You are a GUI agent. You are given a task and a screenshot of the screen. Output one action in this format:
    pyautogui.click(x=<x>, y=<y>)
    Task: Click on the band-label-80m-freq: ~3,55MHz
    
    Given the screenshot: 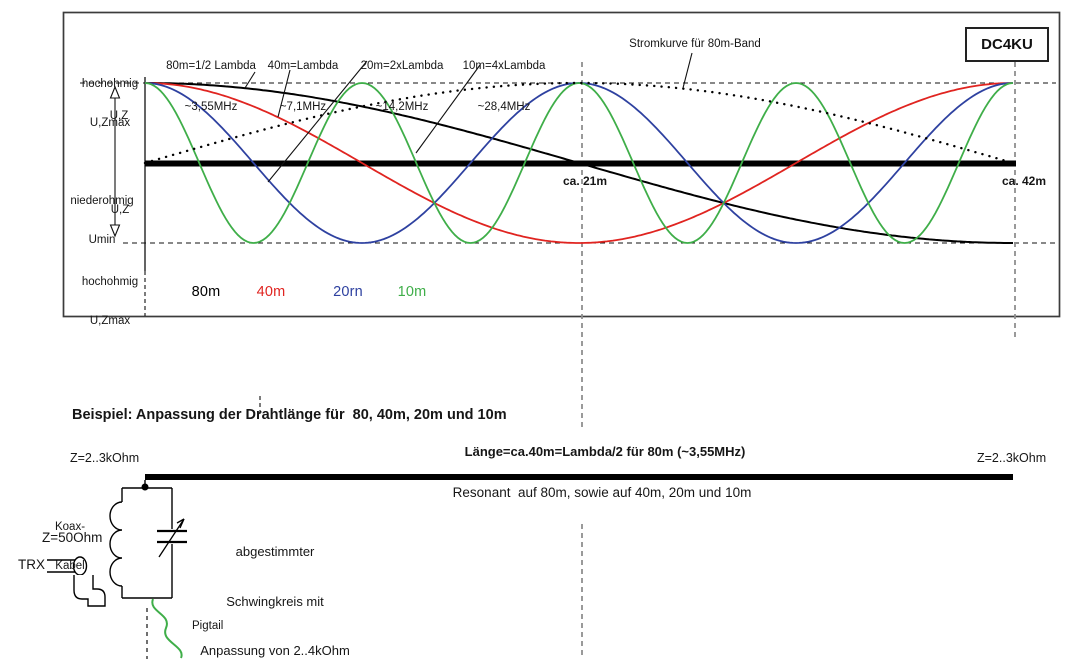 What is the action you would take?
    pyautogui.click(x=211, y=106)
    